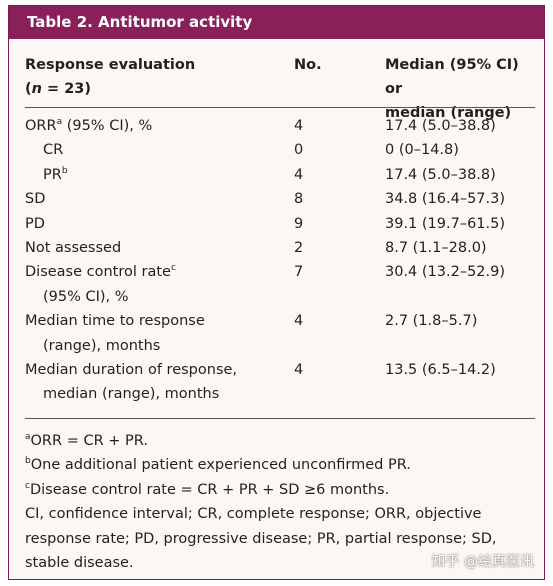  I want to click on cell-line: (n = 23), so click(159, 89).